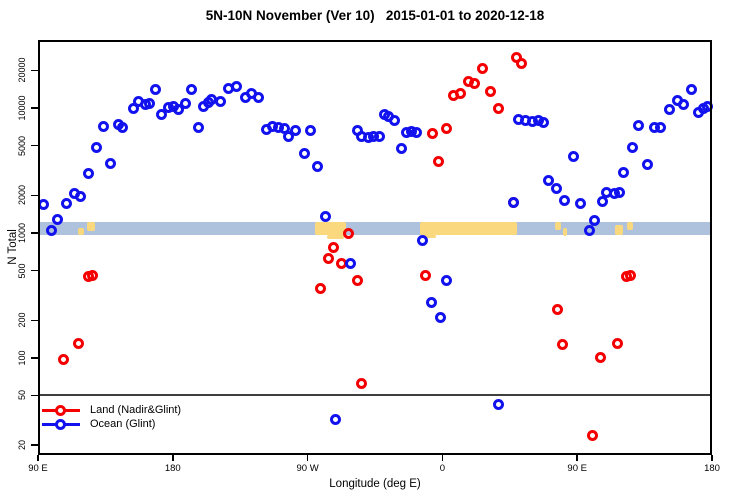 Image resolution: width=750 pixels, height=500 pixels. I want to click on x-axis-label: Longitude (deg E), so click(375, 484).